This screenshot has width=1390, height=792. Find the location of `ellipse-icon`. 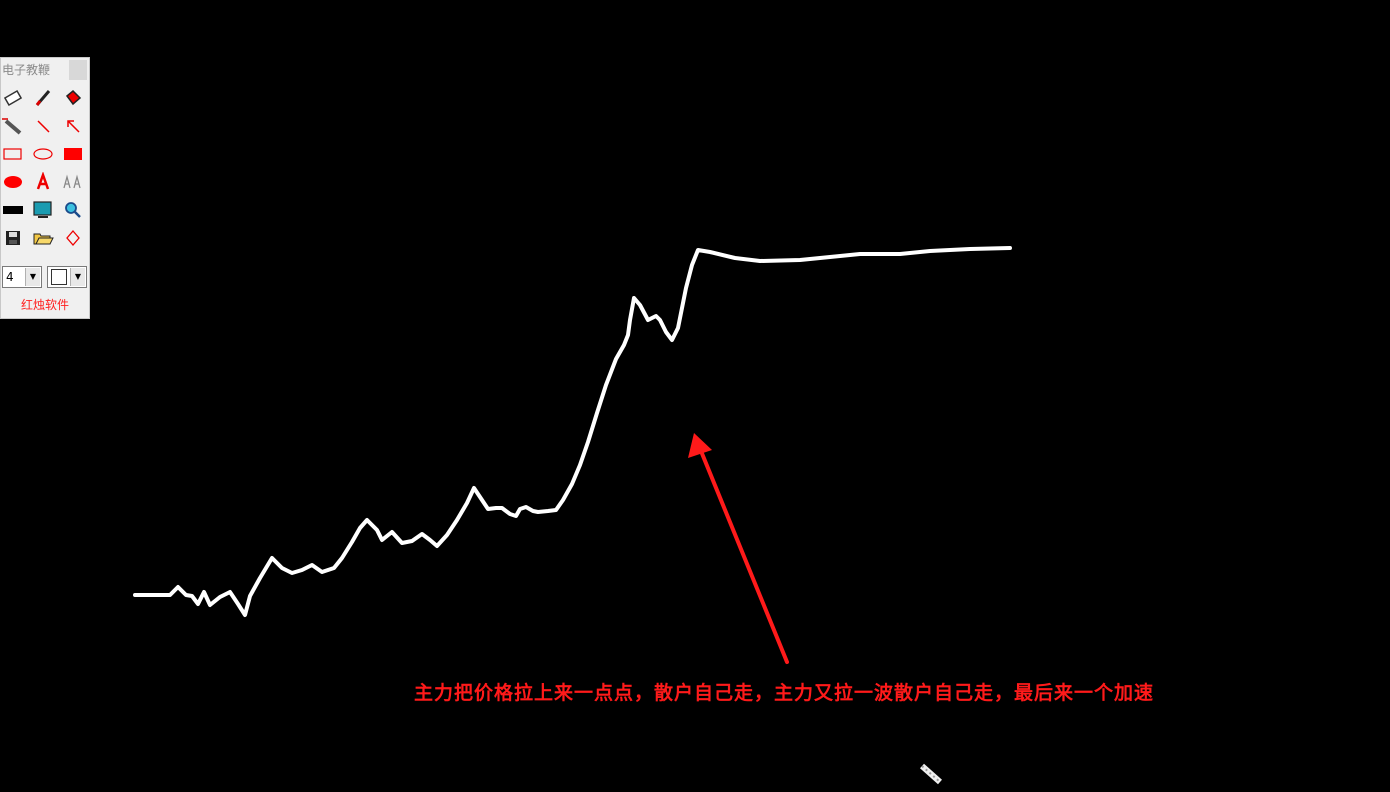

ellipse-icon is located at coordinates (43, 154).